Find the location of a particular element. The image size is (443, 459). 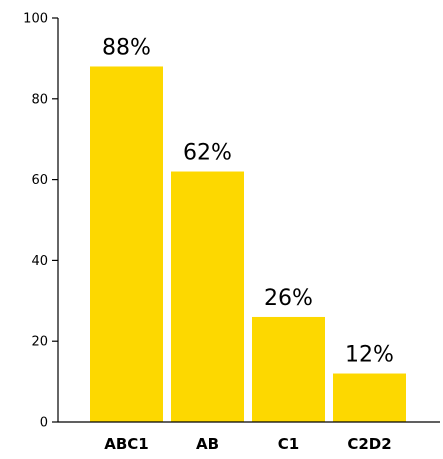

y-tick-label: 60 is located at coordinates (39, 180).